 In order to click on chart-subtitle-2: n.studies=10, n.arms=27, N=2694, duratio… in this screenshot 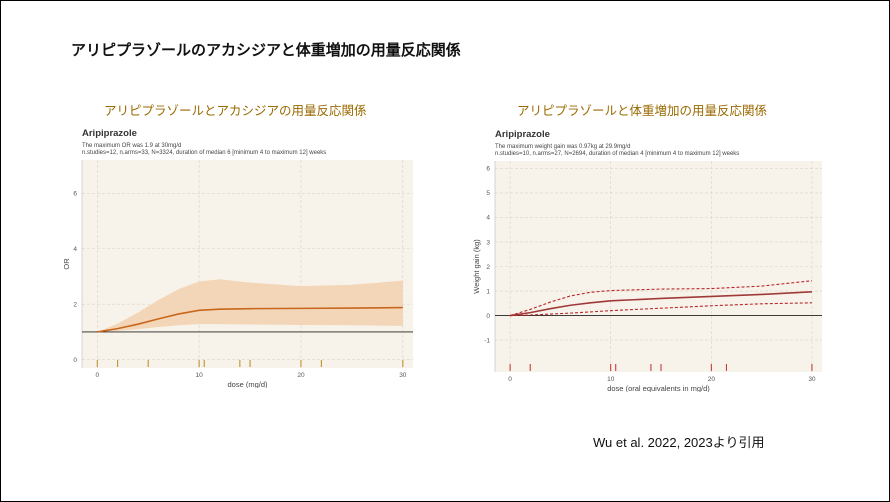, I will do `click(617, 154)`.